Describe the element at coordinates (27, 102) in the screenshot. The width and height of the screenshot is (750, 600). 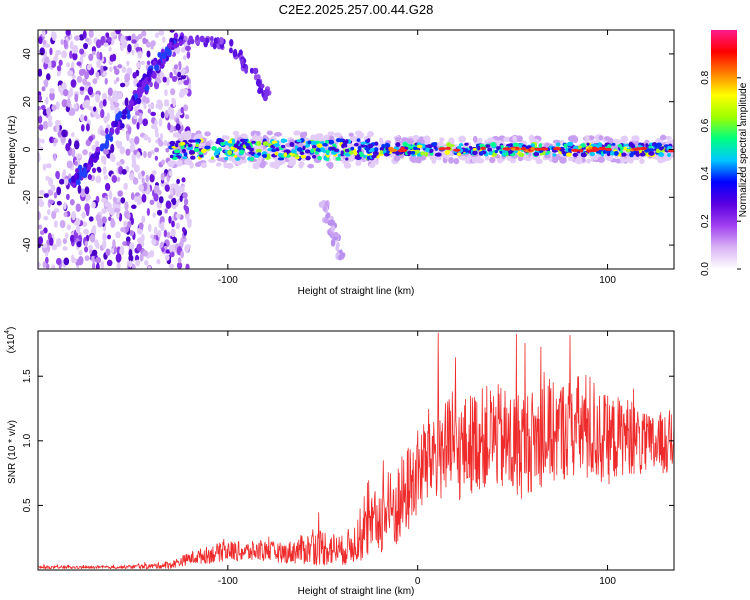
I see `y-tick-label: 20` at that location.